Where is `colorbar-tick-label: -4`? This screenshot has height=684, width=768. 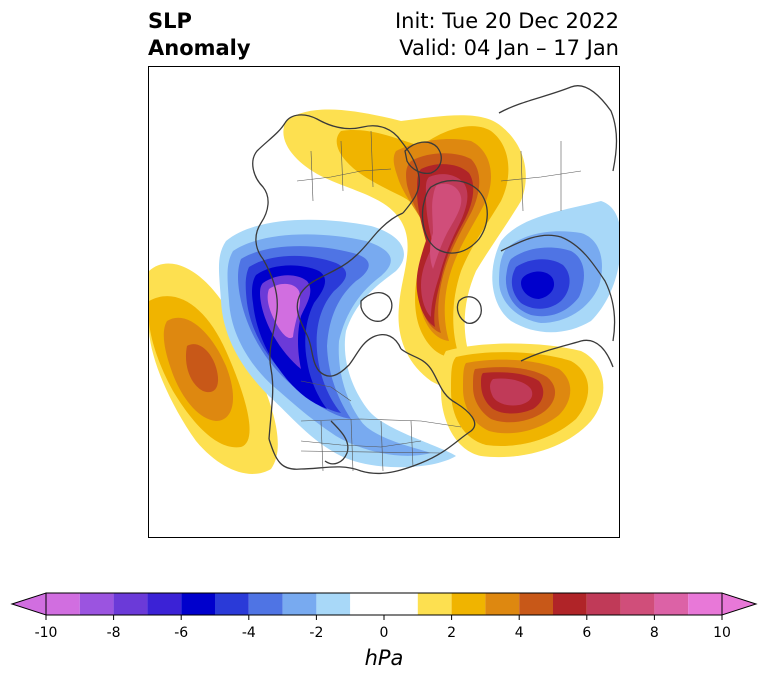
colorbar-tick-label: -4 is located at coordinates (248, 633).